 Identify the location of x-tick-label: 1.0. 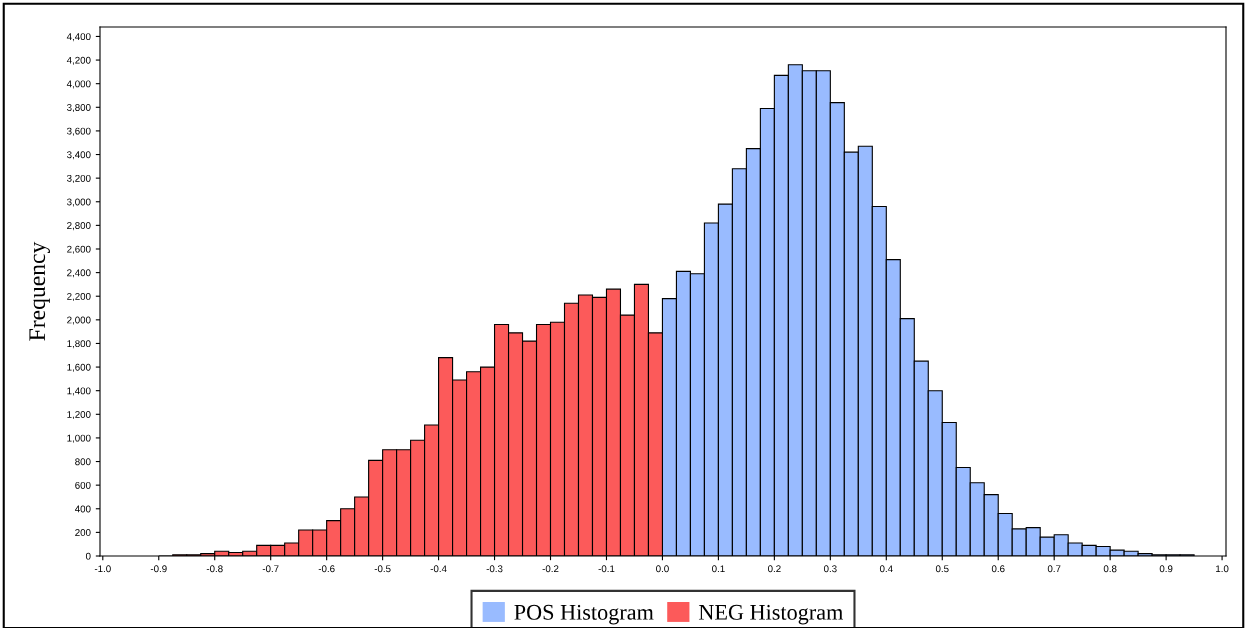
(1222, 569).